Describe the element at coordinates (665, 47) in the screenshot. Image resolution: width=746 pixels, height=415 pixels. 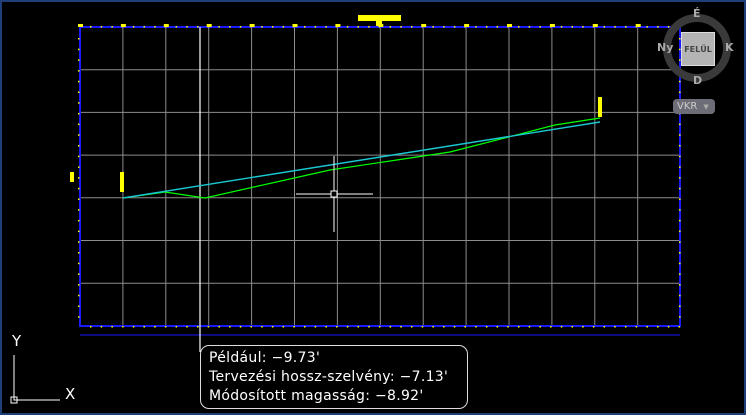
I see `compass-west: Ny` at that location.